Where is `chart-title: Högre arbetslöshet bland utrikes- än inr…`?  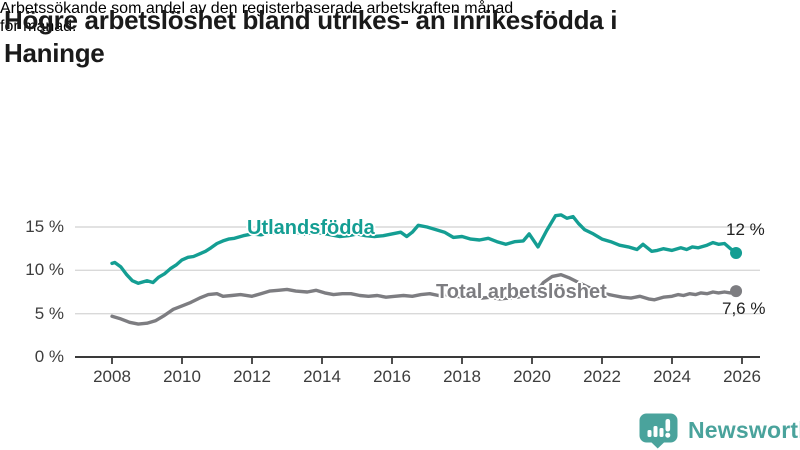 chart-title: Högre arbetslöshet bland utrikes- än inr… is located at coordinates (400, 36).